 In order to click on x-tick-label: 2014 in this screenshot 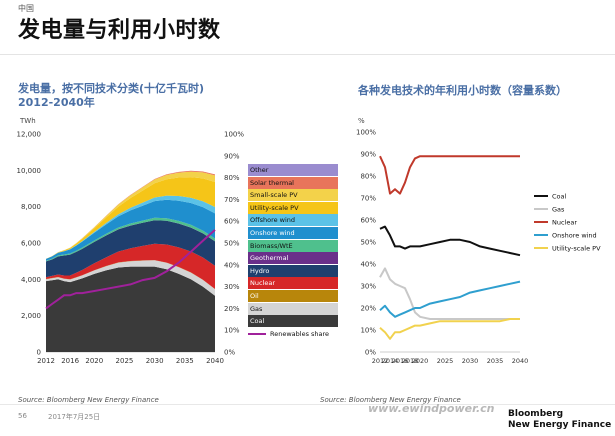, I will do `click(390, 361)`.